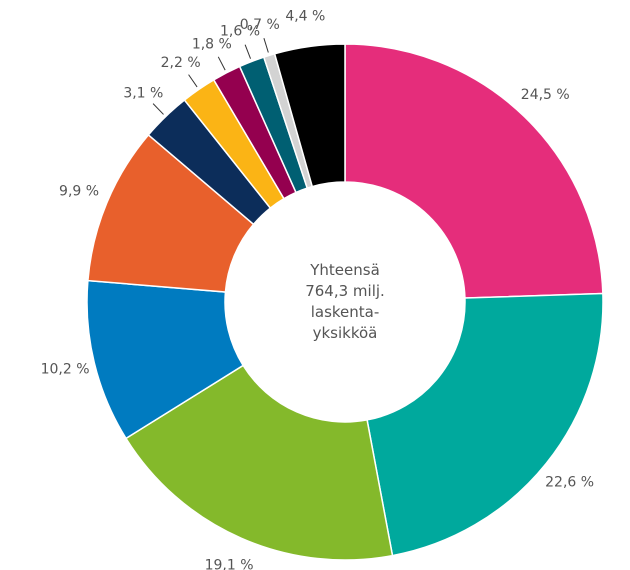 This screenshot has height=570, width=630. What do you see at coordinates (143, 94) in the screenshot?
I see `value-label: 3,1 %` at bounding box center [143, 94].